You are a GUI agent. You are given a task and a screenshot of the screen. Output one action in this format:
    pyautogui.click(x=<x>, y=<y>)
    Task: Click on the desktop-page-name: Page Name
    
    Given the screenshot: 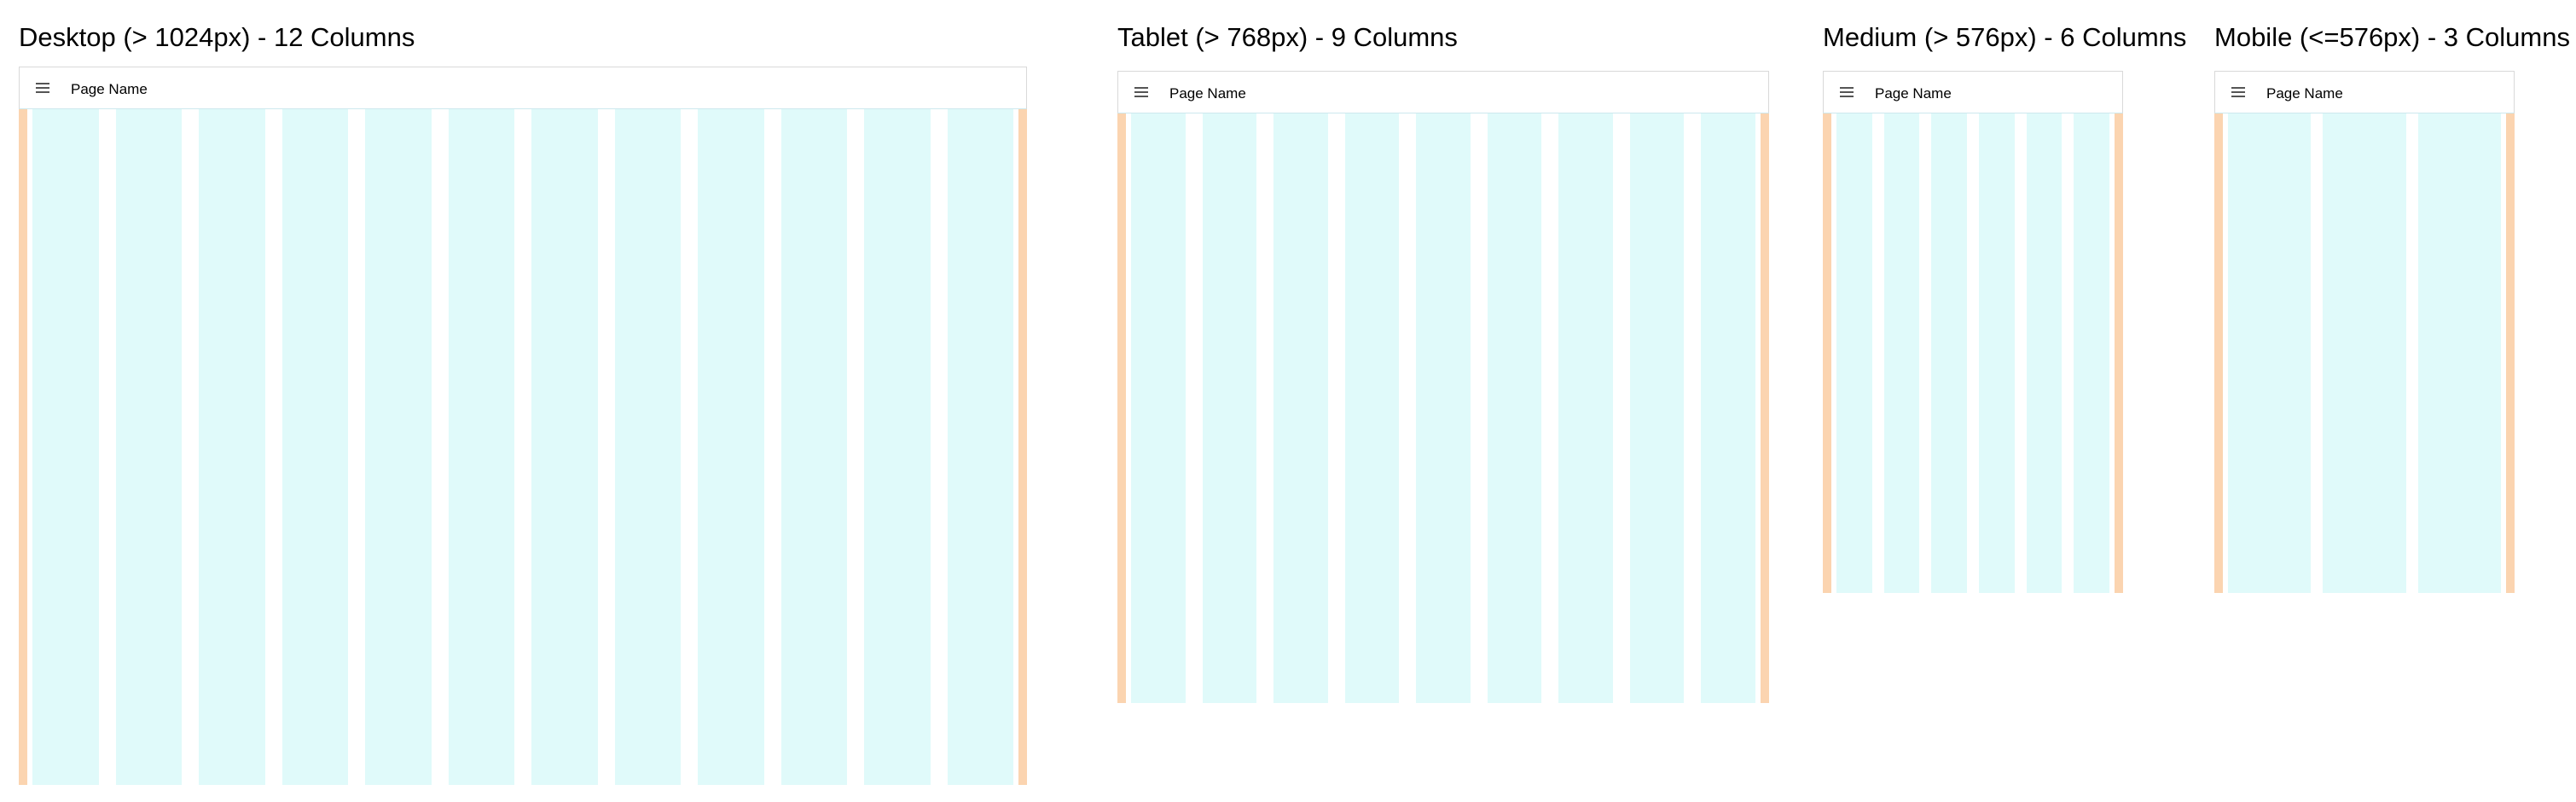 What is the action you would take?
    pyautogui.click(x=109, y=89)
    